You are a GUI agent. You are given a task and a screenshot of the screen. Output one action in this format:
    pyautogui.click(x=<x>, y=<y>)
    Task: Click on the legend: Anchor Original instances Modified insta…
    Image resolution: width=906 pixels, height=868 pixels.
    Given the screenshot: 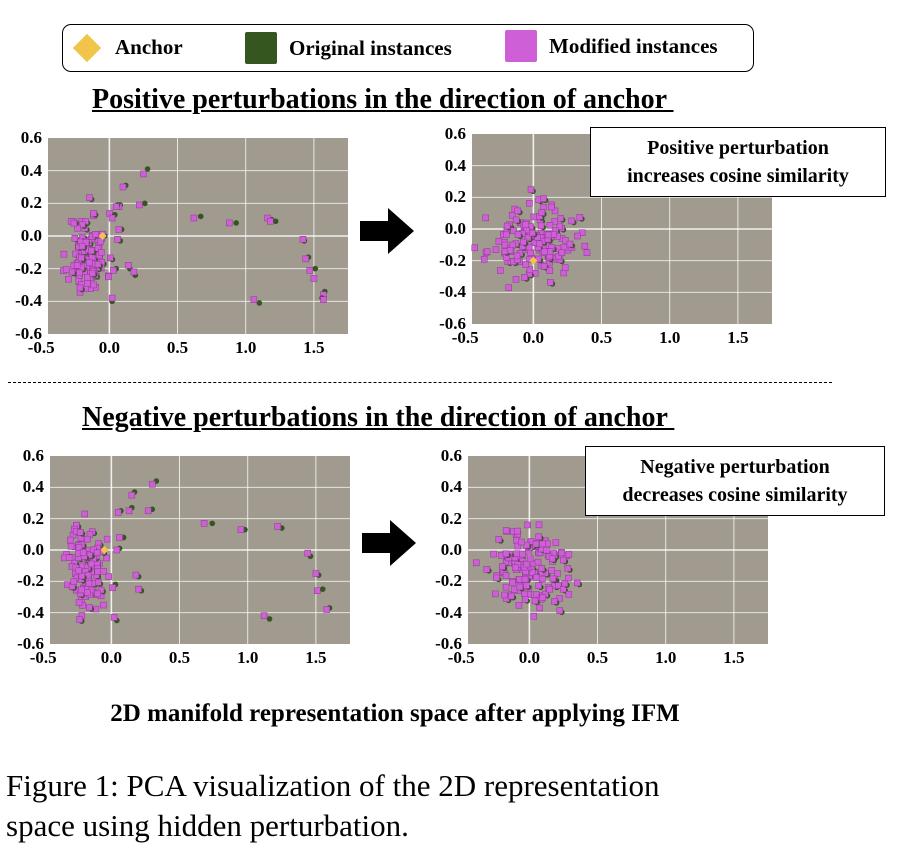 What is the action you would take?
    pyautogui.click(x=408, y=48)
    